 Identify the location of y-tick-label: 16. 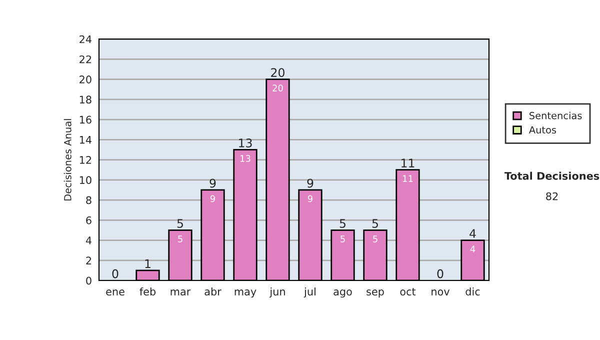
(86, 120).